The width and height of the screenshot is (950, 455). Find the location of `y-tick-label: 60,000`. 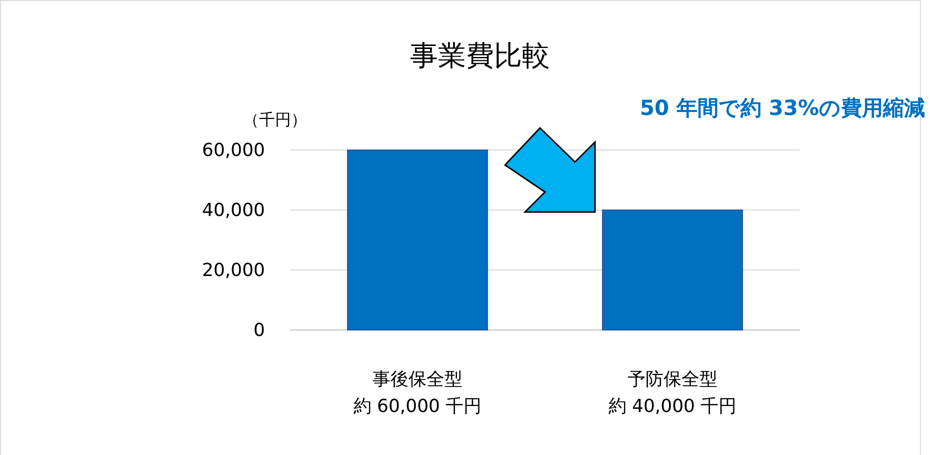

y-tick-label: 60,000 is located at coordinates (233, 150).